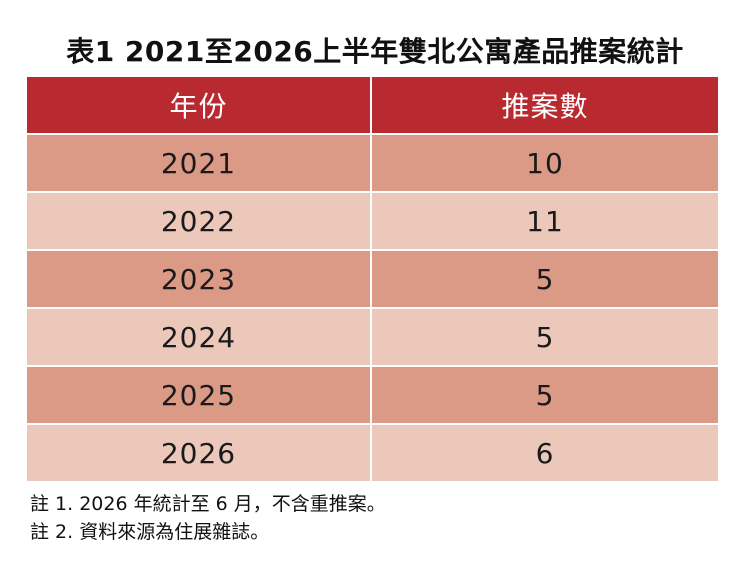 The width and height of the screenshot is (750, 584). I want to click on count-cell: 11, so click(545, 221).